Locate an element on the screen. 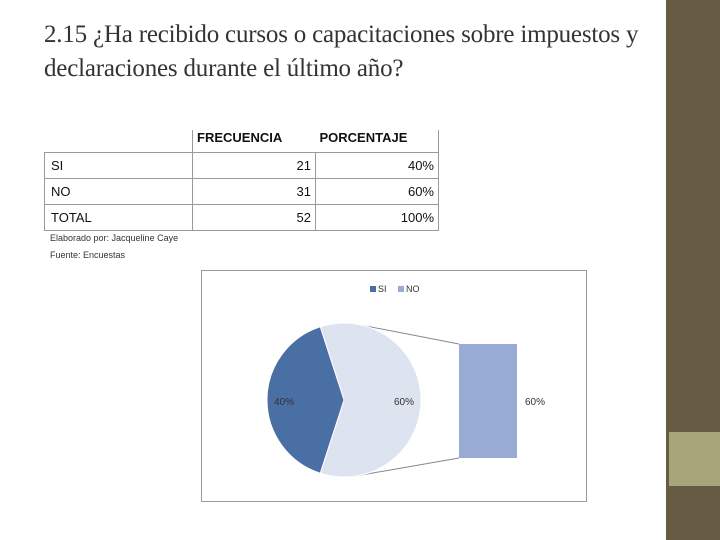 This screenshot has width=720, height=540. data-label-si: 40% is located at coordinates (284, 402).